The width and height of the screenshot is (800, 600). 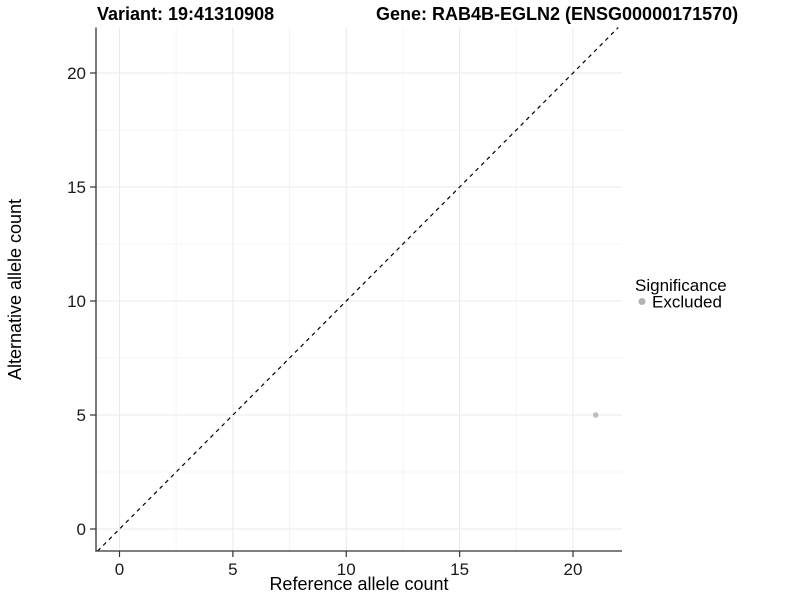 What do you see at coordinates (76, 187) in the screenshot?
I see `y-tick-label: 15` at bounding box center [76, 187].